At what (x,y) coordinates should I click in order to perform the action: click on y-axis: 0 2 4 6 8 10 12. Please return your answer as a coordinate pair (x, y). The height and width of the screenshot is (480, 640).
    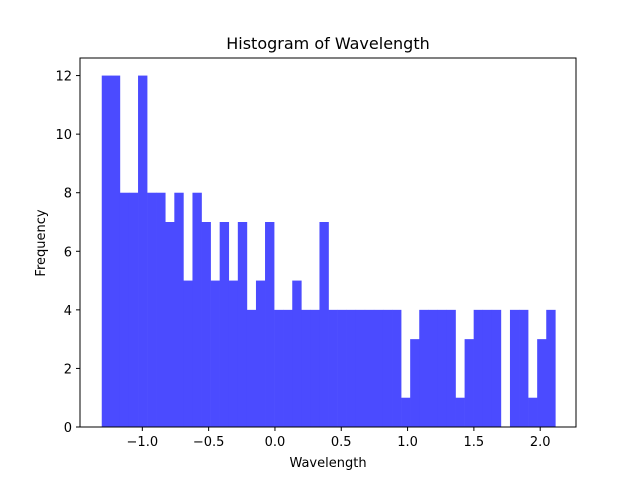
    Looking at the image, I should click on (67, 253).